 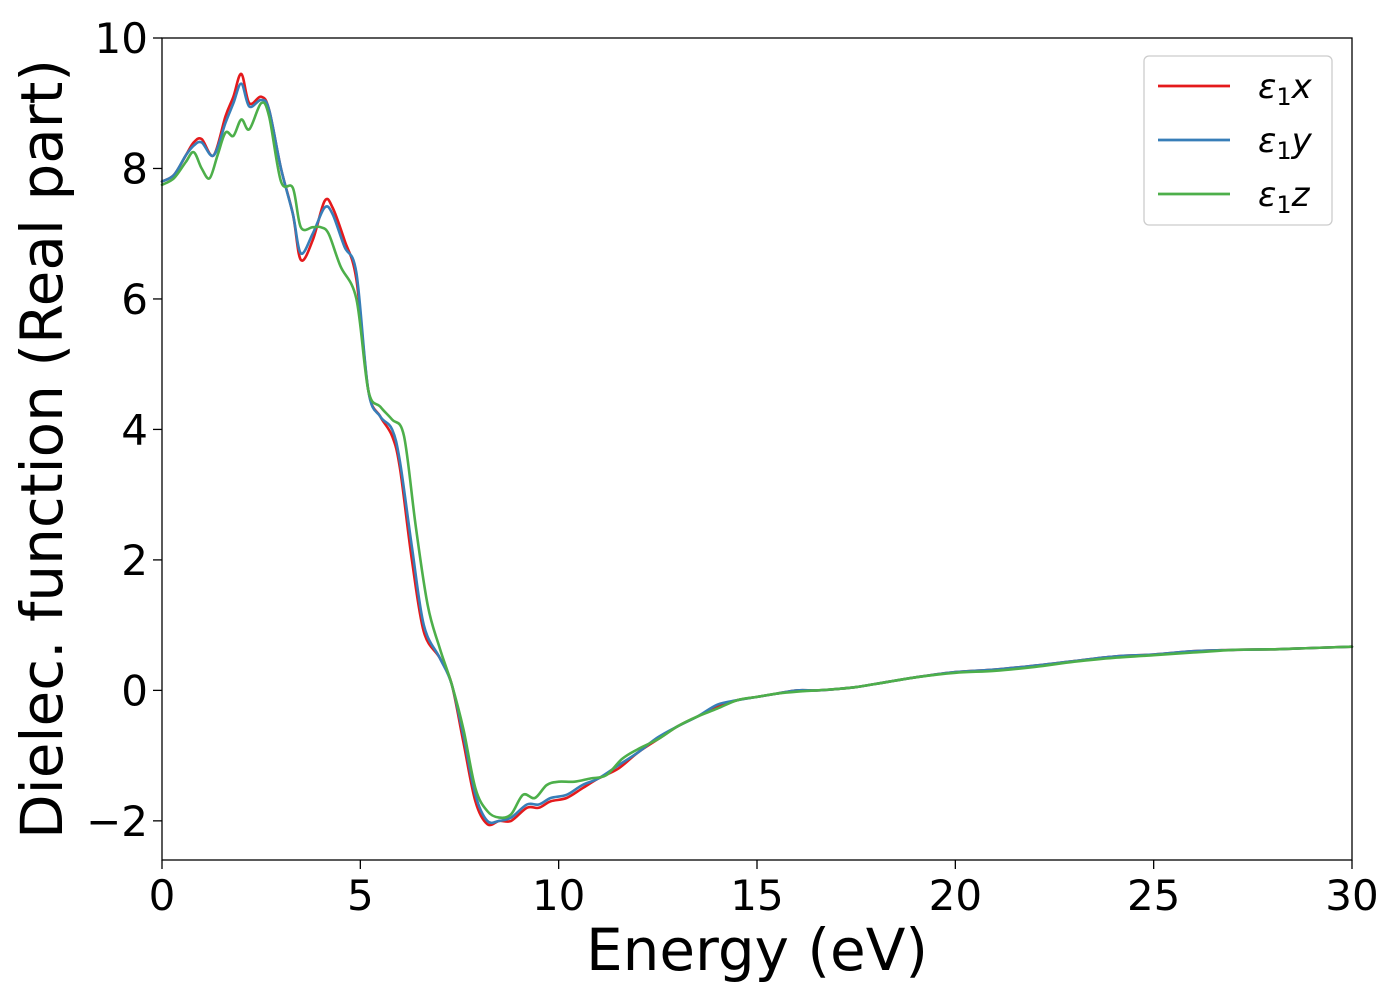 What do you see at coordinates (955, 895) in the screenshot?
I see `x-tick-label: 20` at bounding box center [955, 895].